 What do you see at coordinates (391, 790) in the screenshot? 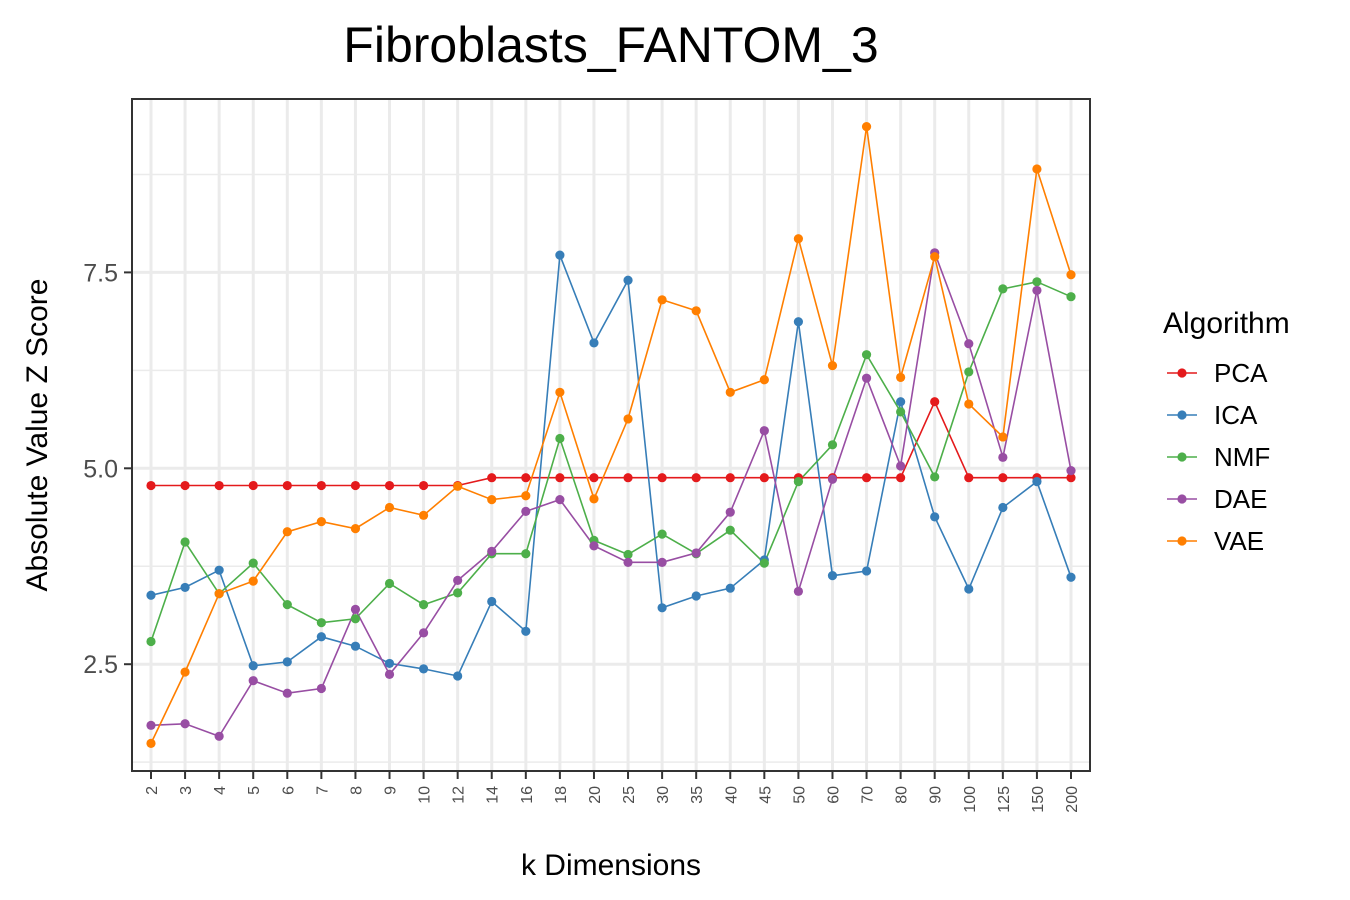
I see `x-tick-label: 9` at bounding box center [391, 790].